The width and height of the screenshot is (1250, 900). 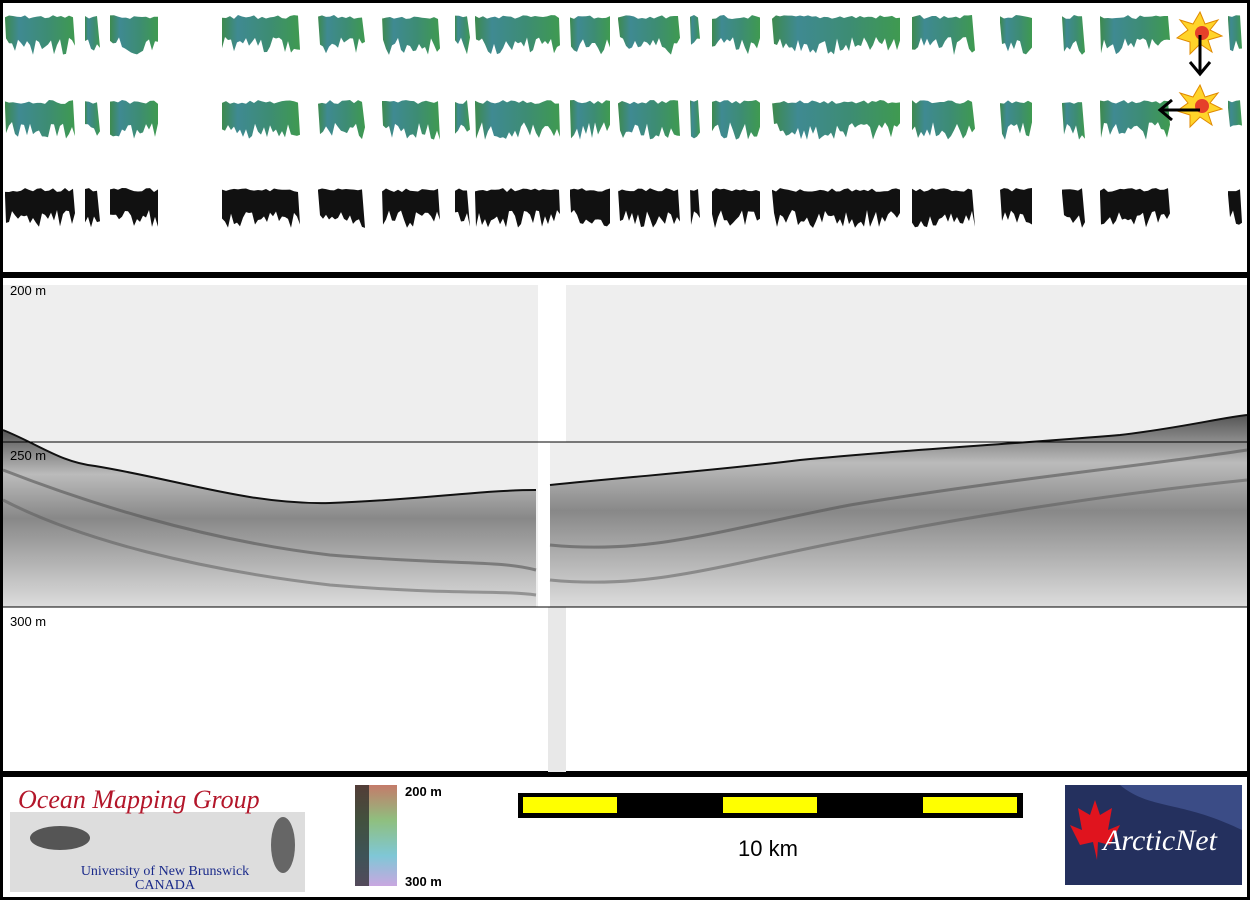 I want to click on scale-label: 10 km, so click(x=768, y=848).